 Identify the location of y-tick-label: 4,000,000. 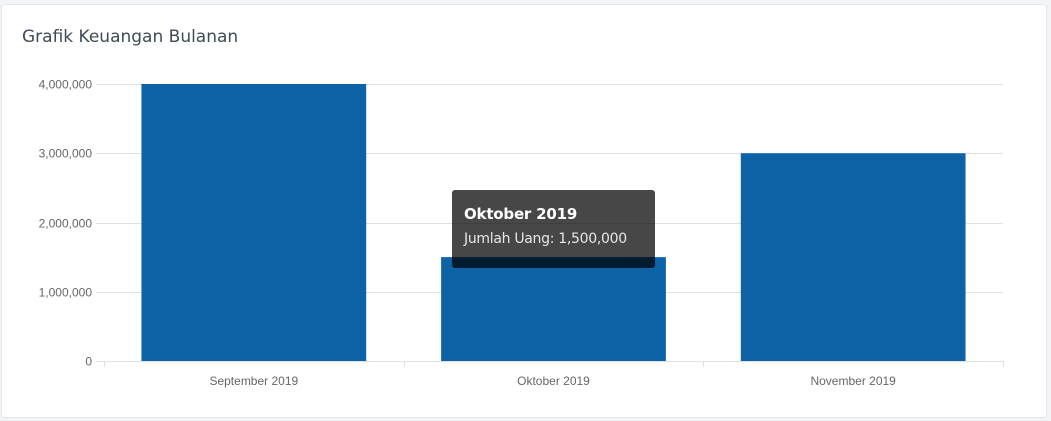
(66, 85).